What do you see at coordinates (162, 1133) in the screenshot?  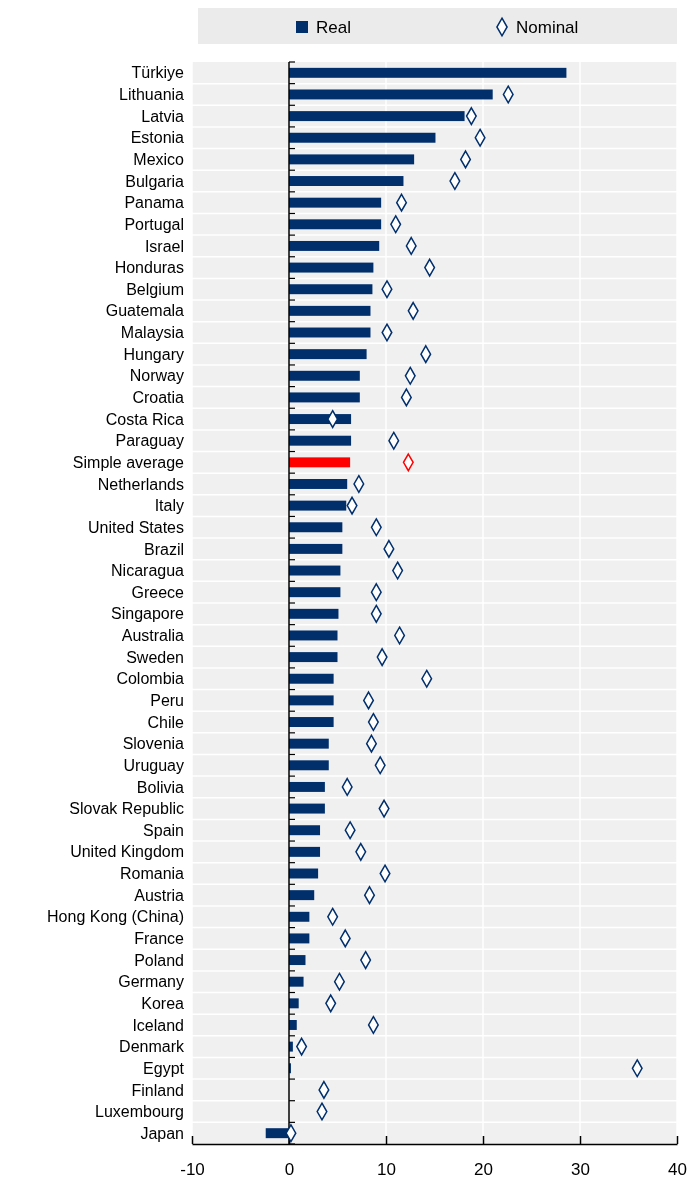 I see `y-tick-label: Japan` at bounding box center [162, 1133].